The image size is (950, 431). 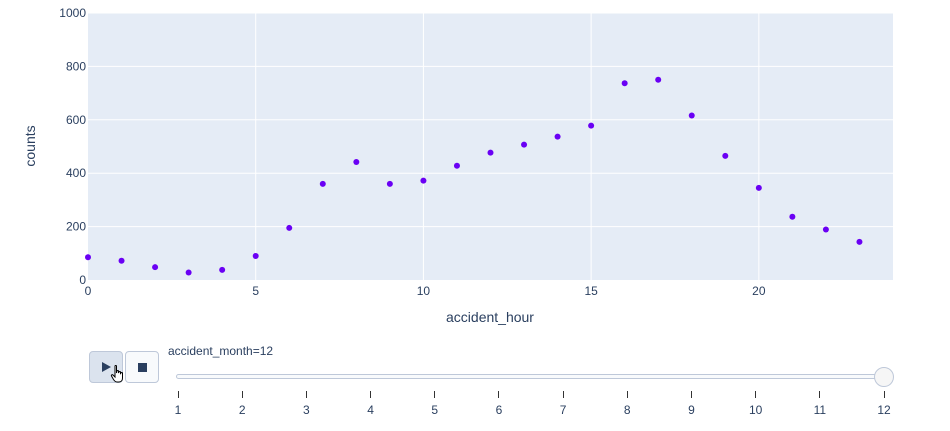 I want to click on slider-step-label: 12, so click(x=884, y=410).